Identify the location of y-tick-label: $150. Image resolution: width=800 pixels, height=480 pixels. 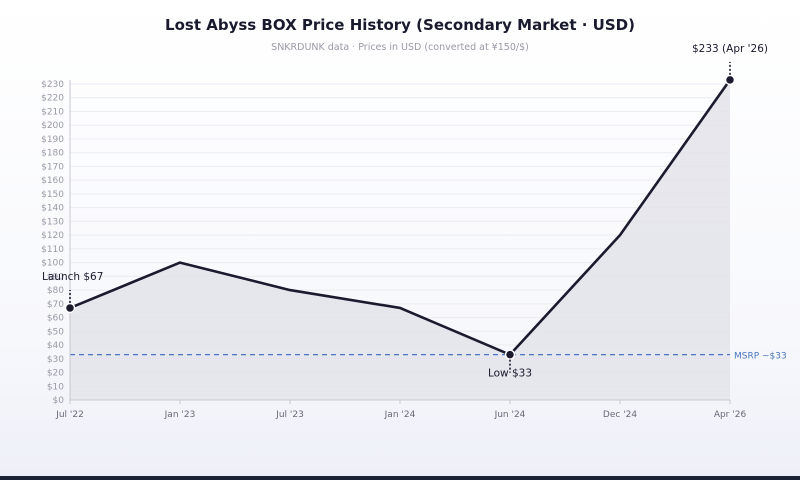
(52, 195).